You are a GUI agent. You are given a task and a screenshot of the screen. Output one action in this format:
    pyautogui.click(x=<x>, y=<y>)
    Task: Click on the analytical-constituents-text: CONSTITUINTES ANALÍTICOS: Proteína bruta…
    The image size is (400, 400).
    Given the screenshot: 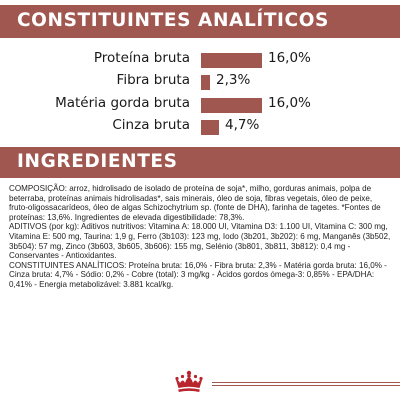 What is the action you would take?
    pyautogui.click(x=198, y=274)
    